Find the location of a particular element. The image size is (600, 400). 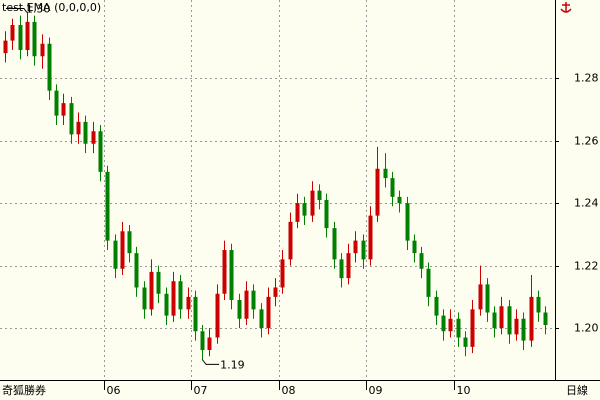

brand-label: 奇狐勝券 is located at coordinates (24, 390).